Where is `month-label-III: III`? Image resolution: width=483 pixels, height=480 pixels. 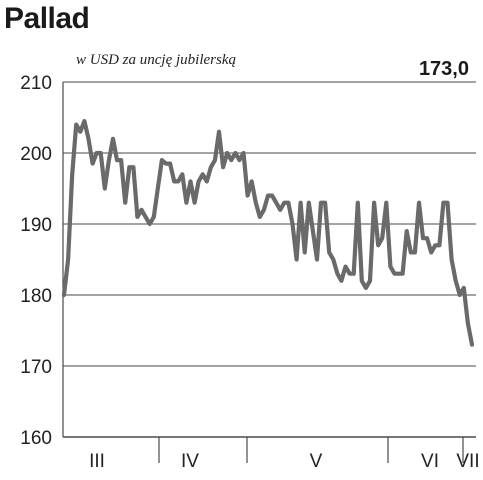
month-label-III: III is located at coordinates (97, 461).